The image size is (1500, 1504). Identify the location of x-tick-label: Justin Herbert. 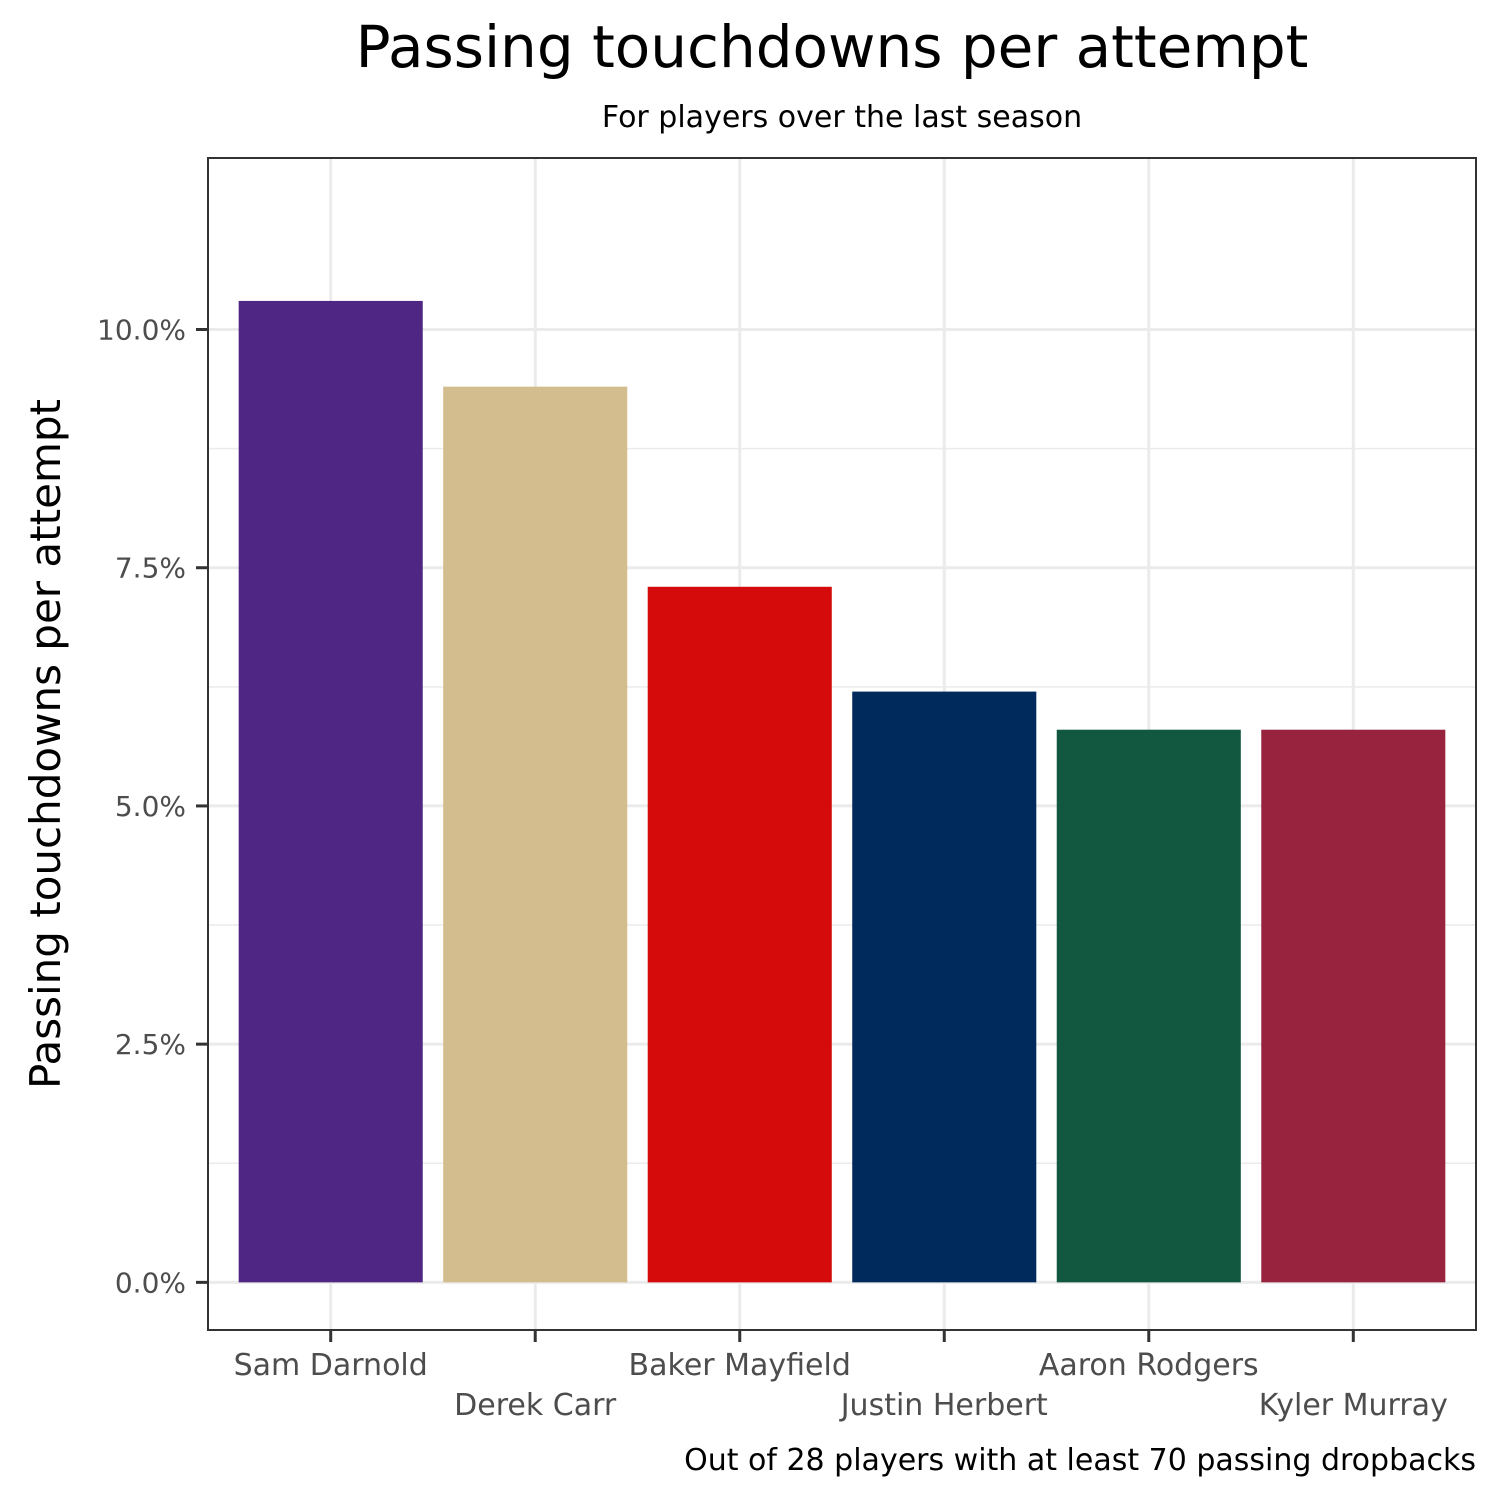
(943, 1405).